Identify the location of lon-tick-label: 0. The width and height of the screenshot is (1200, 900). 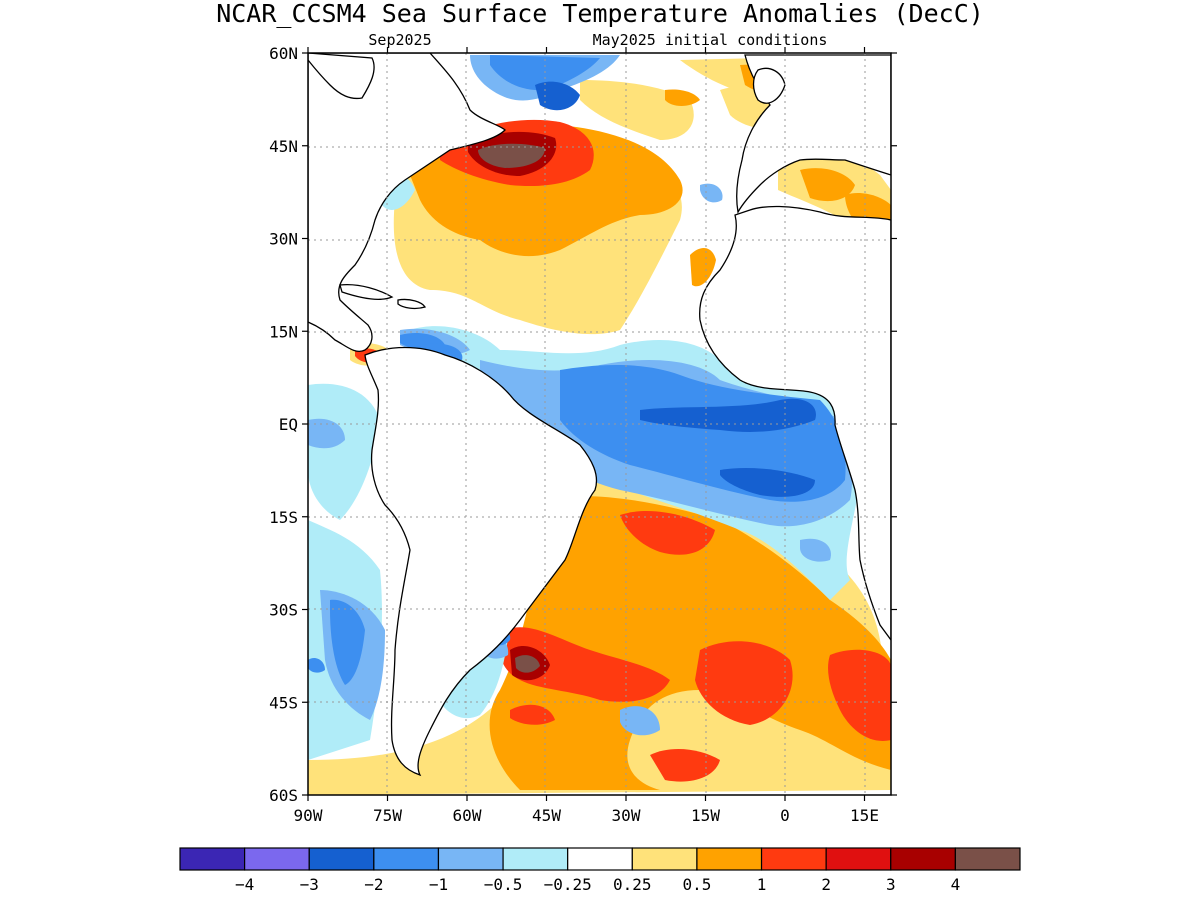
(785, 815).